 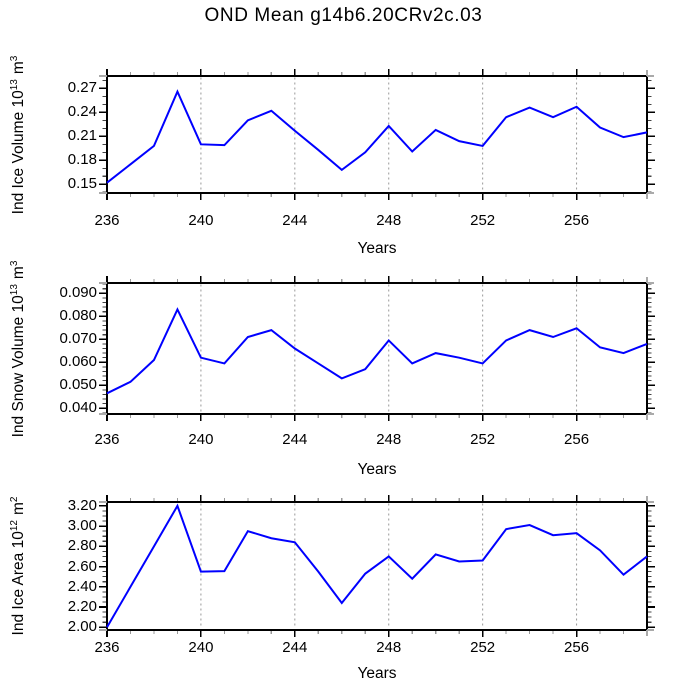 I want to click on y-tick-label: 0.18, so click(x=82, y=160).